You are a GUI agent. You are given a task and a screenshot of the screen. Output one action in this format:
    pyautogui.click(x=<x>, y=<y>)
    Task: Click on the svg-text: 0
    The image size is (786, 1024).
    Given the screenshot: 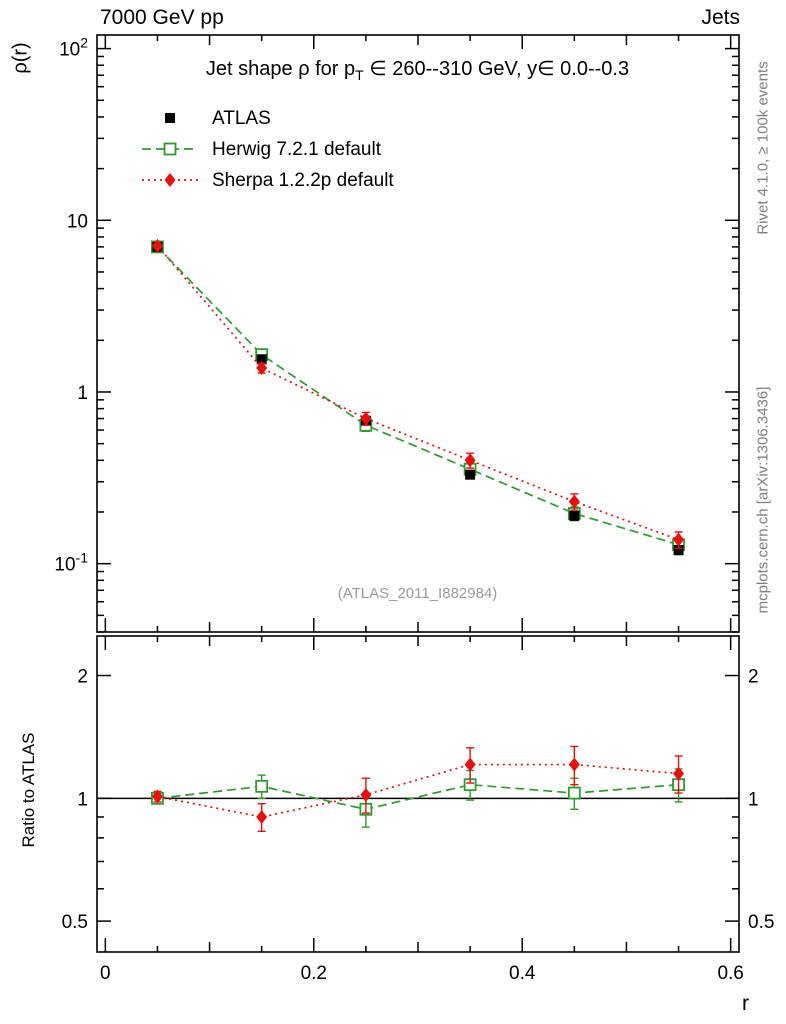 What is the action you would take?
    pyautogui.click(x=105, y=973)
    